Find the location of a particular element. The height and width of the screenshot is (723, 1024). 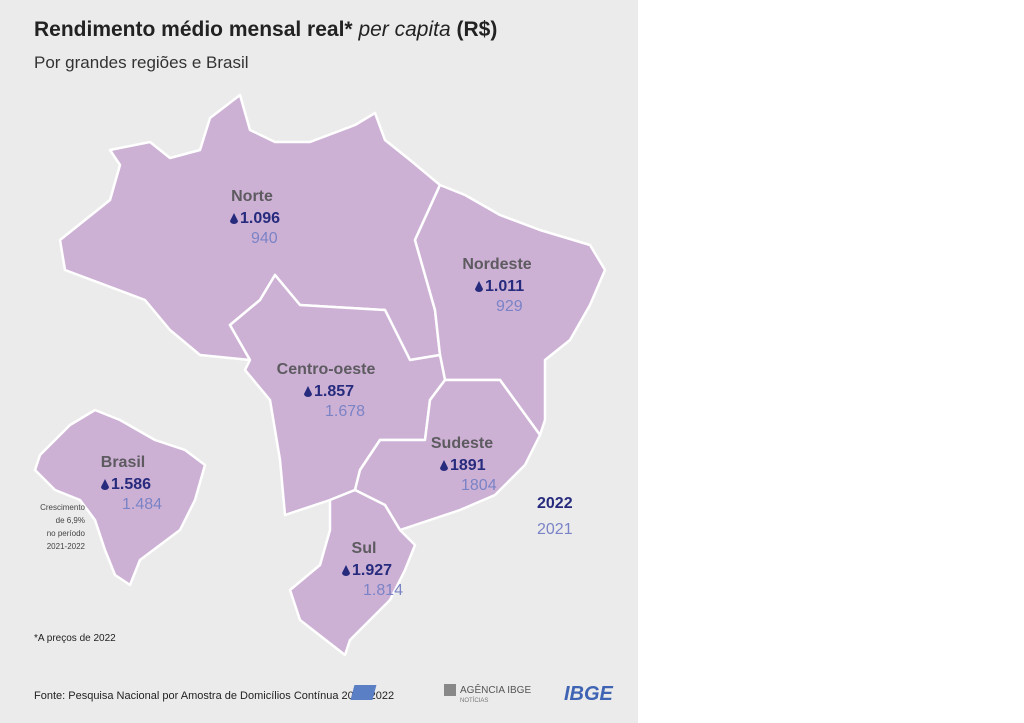

value-2021: 1.814 is located at coordinates (383, 590).